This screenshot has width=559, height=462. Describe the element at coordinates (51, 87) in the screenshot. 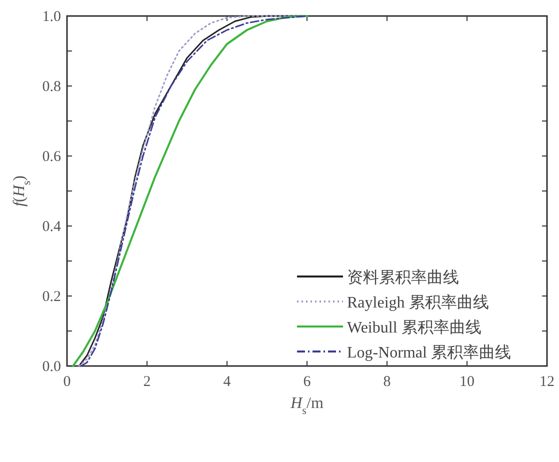

I see `y-tick-label: 0.8` at that location.